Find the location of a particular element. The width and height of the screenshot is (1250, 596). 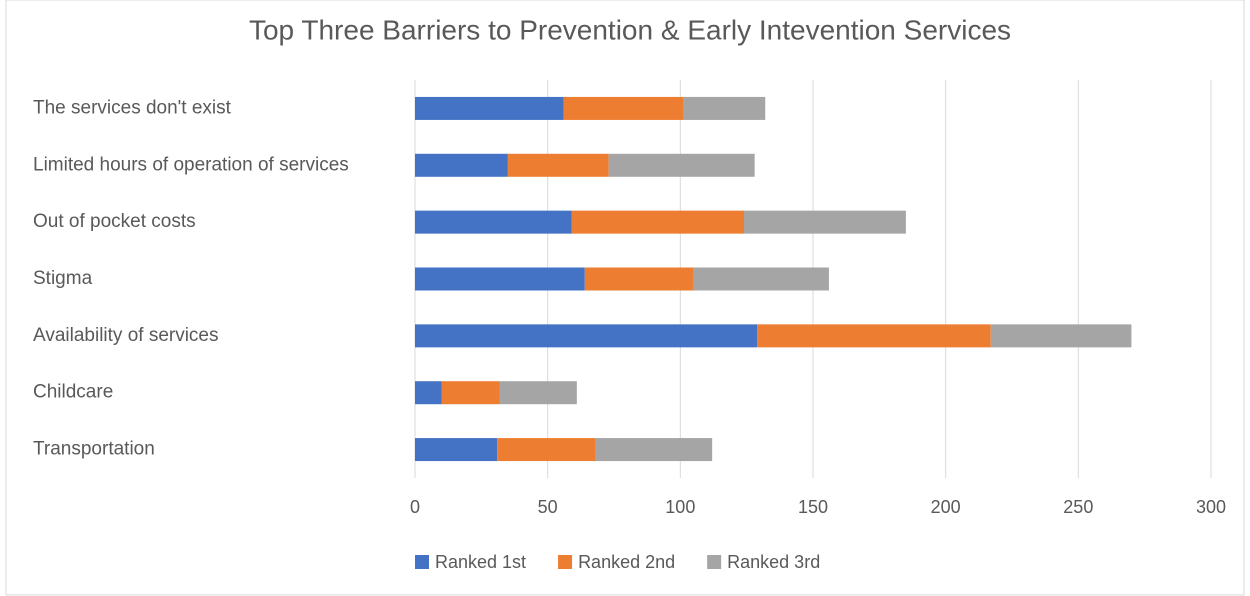

x-tick-label: 0 is located at coordinates (415, 507).